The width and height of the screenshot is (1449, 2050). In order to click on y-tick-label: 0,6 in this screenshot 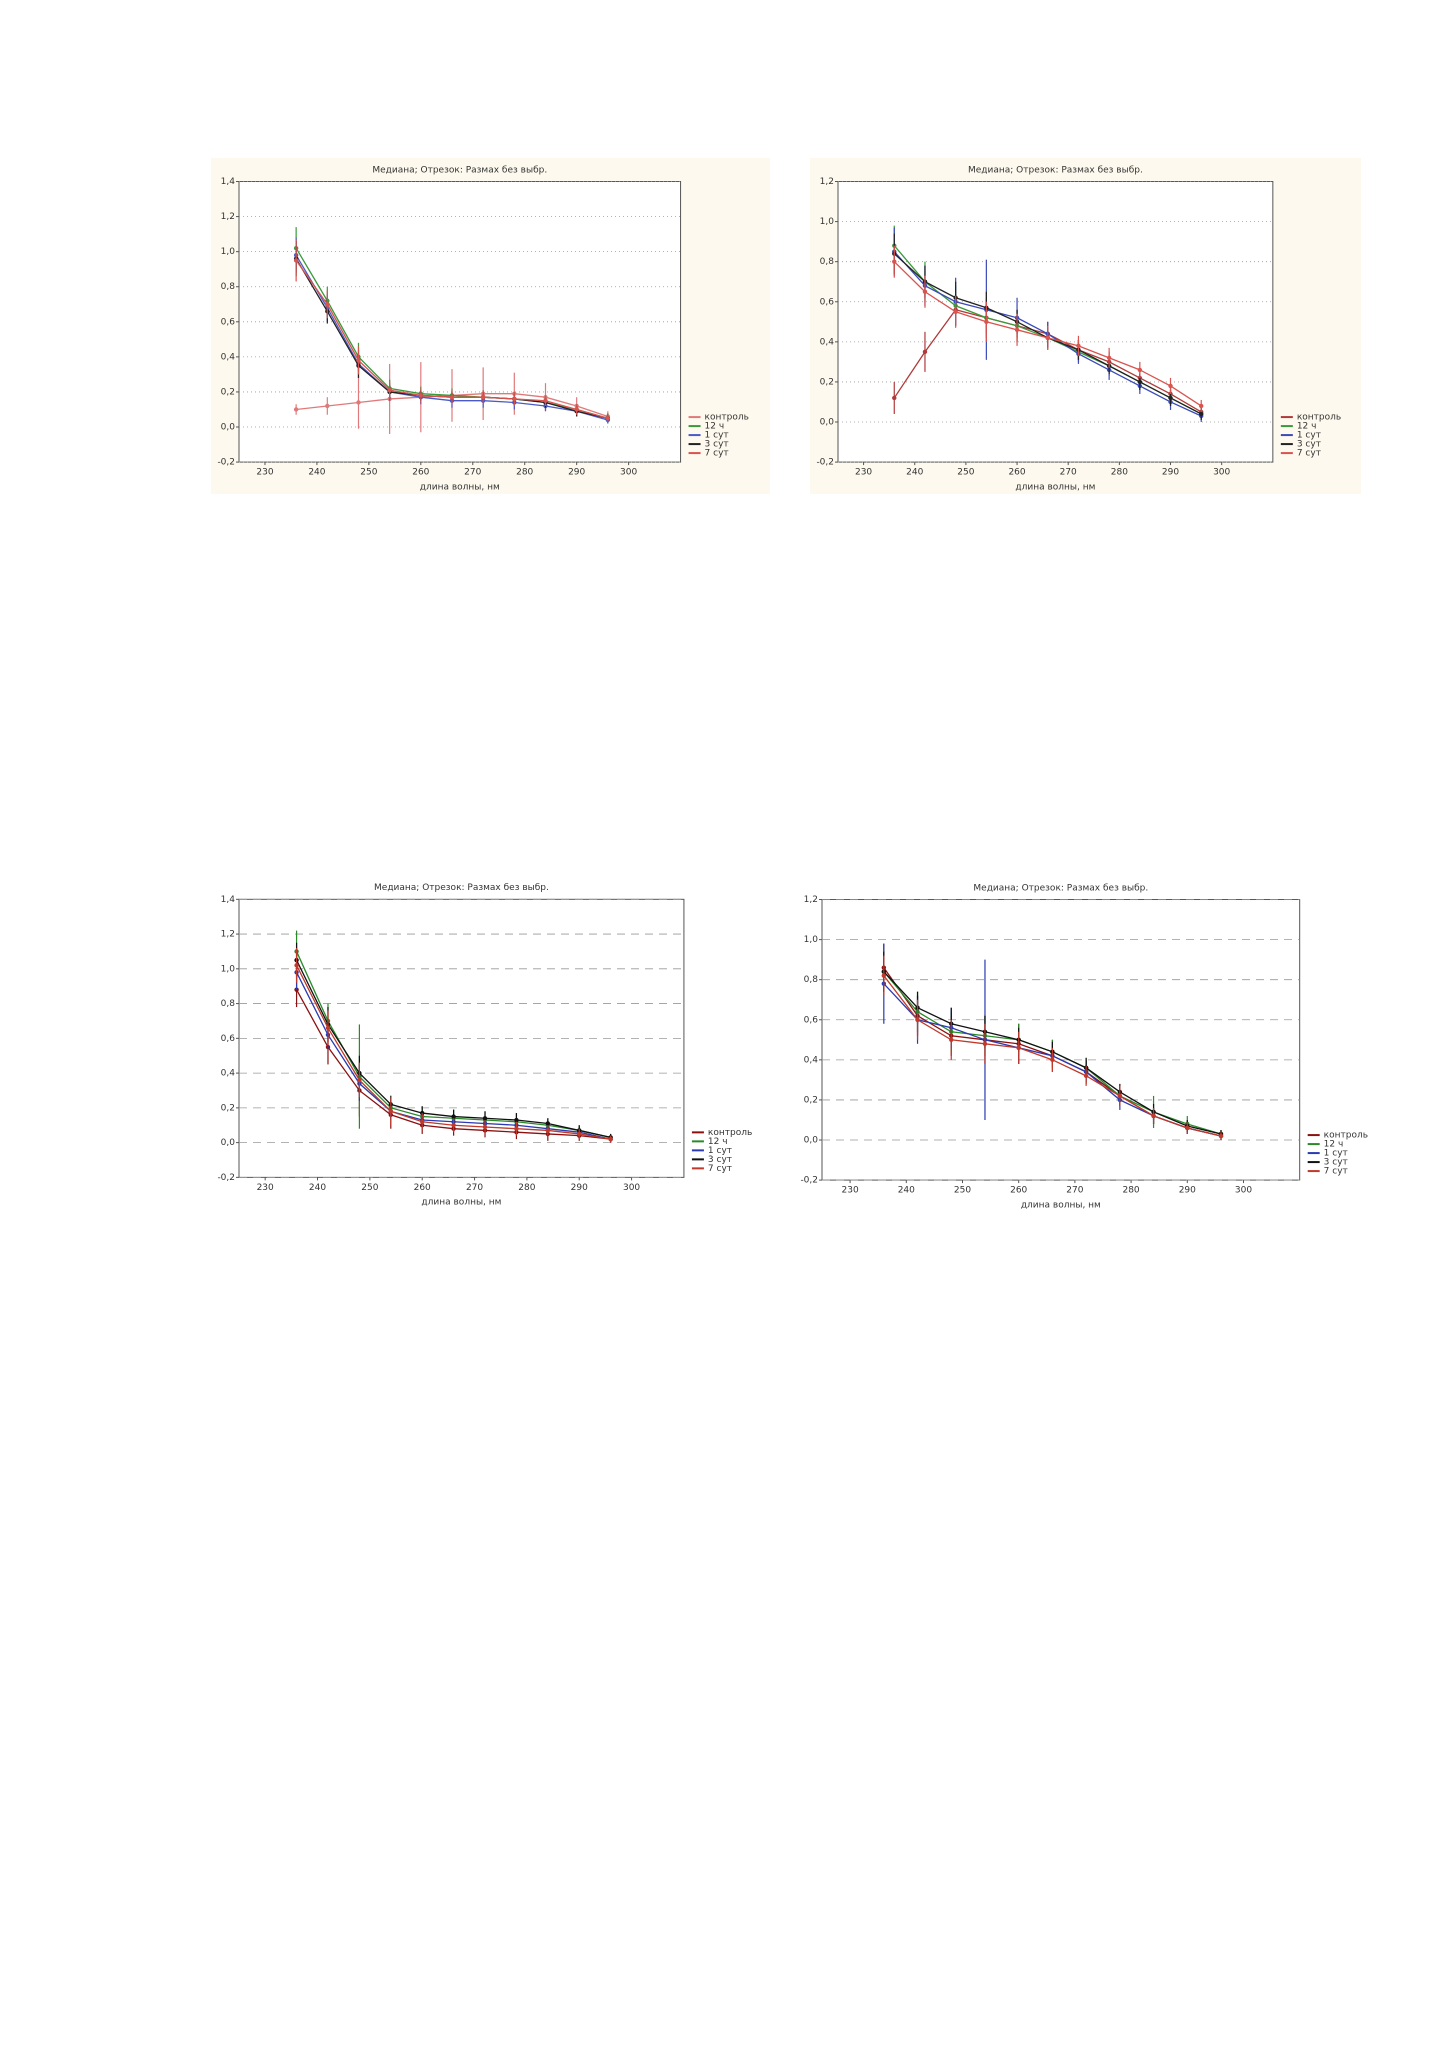, I will do `click(228, 322)`.